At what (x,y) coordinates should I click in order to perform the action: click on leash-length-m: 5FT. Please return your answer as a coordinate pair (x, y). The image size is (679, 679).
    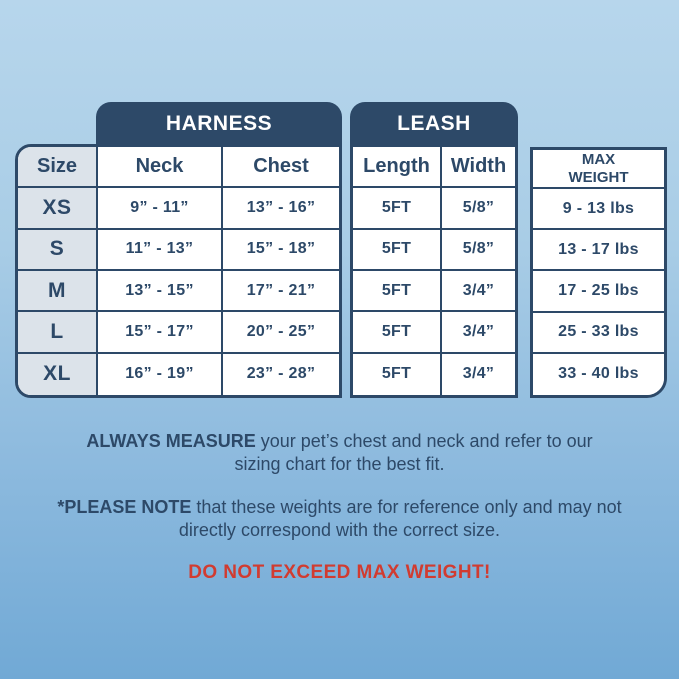
    Looking at the image, I should click on (397, 291).